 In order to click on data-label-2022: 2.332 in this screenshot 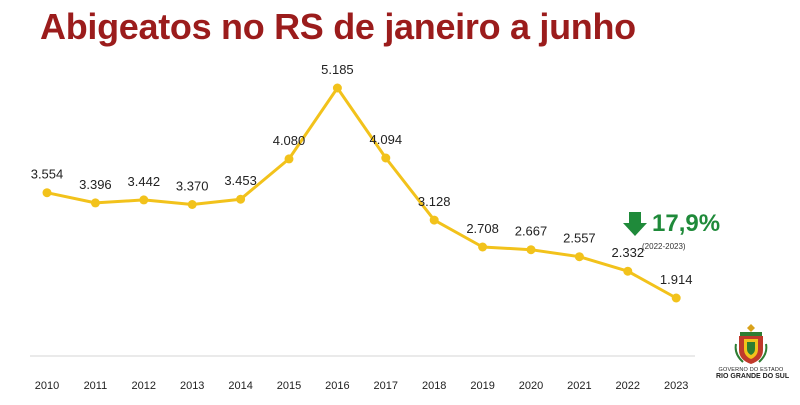, I will do `click(628, 252)`.